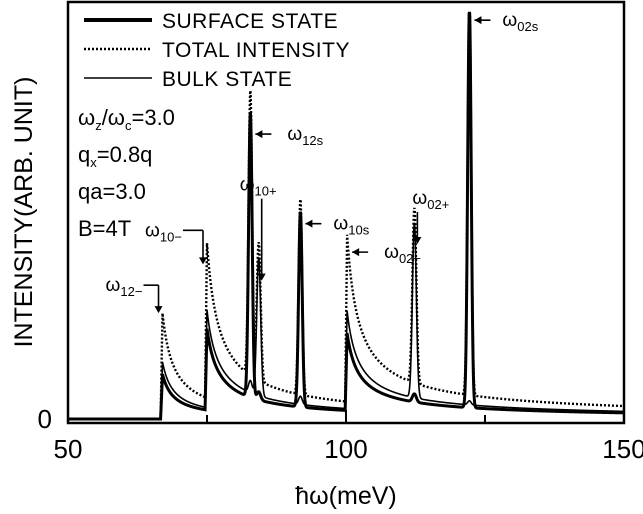 The image size is (643, 514). Describe the element at coordinates (68, 449) in the screenshot. I see `x-tick-label-50: 50` at that location.